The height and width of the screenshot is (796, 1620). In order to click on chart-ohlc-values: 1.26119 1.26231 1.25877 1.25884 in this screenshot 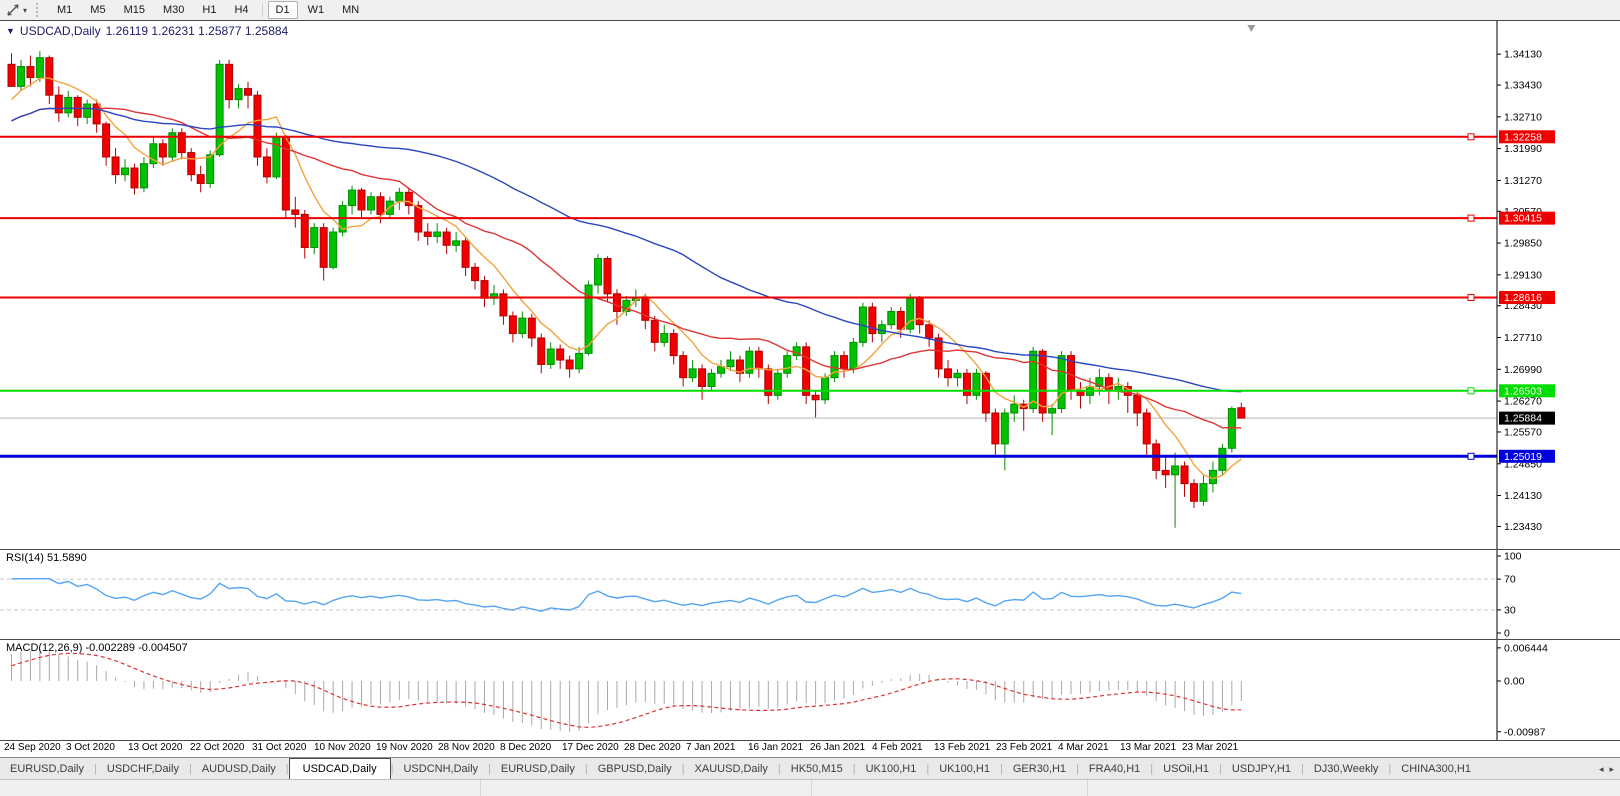, I will do `click(197, 31)`.